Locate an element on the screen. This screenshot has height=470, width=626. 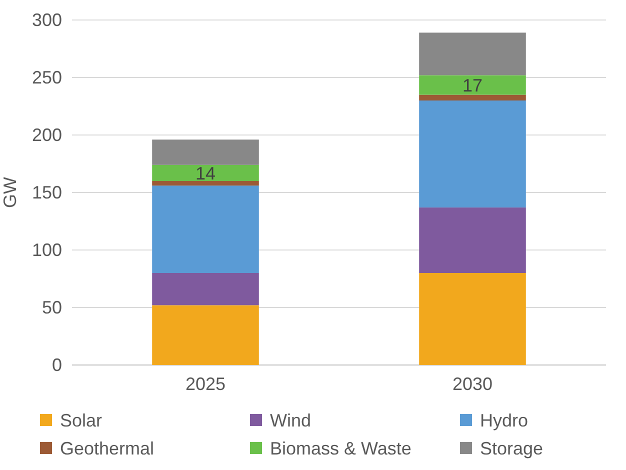
legend-label: Hydro is located at coordinates (504, 420).